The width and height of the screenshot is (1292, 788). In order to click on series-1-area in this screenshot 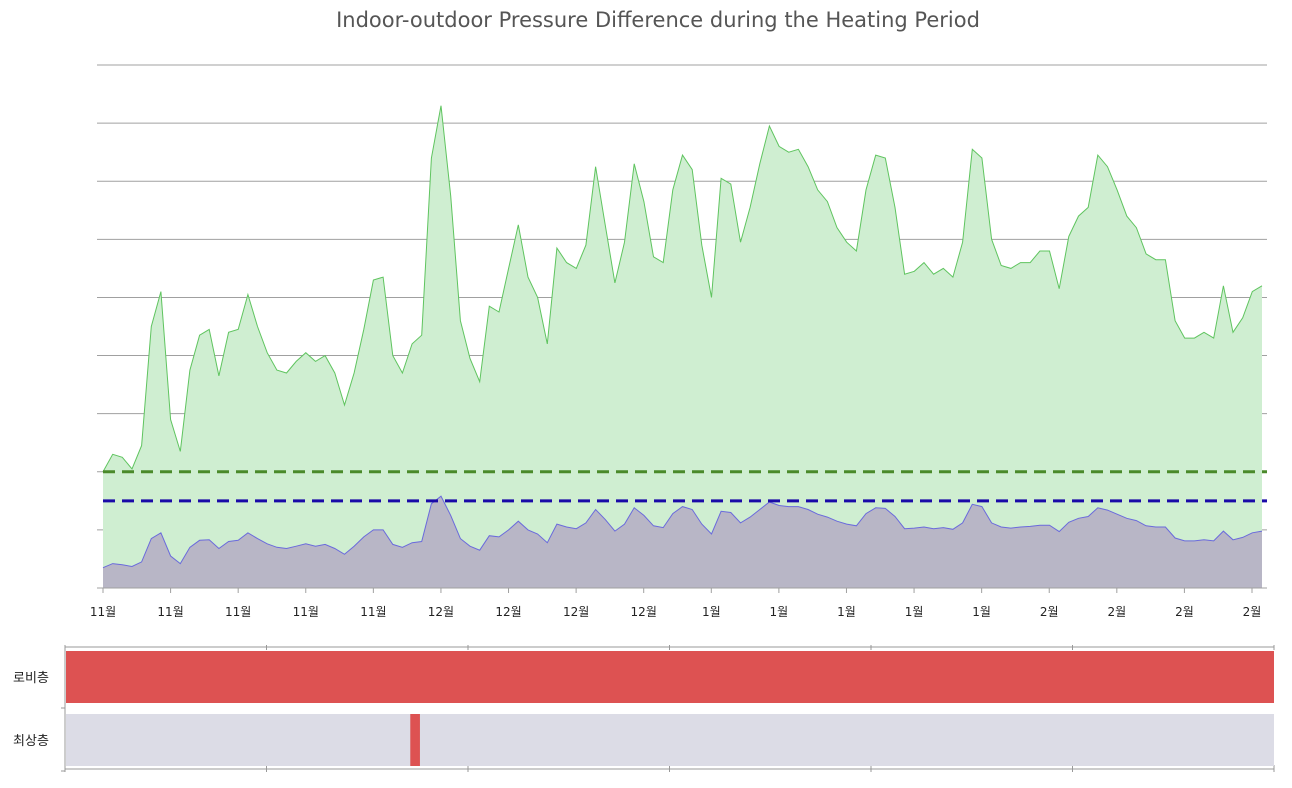, I will do `click(682, 542)`.